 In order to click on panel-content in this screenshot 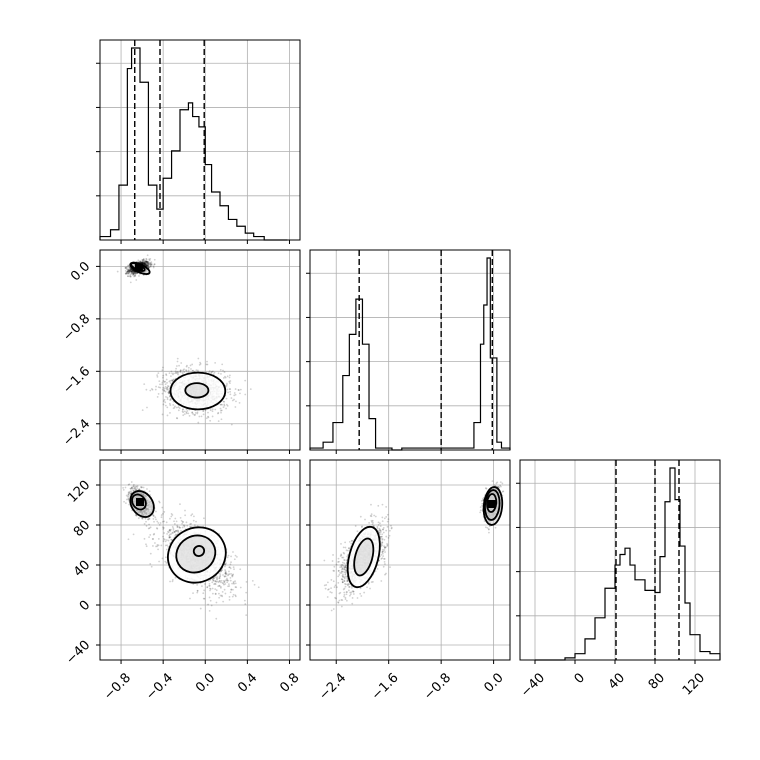, I will do `click(184, 340)`.